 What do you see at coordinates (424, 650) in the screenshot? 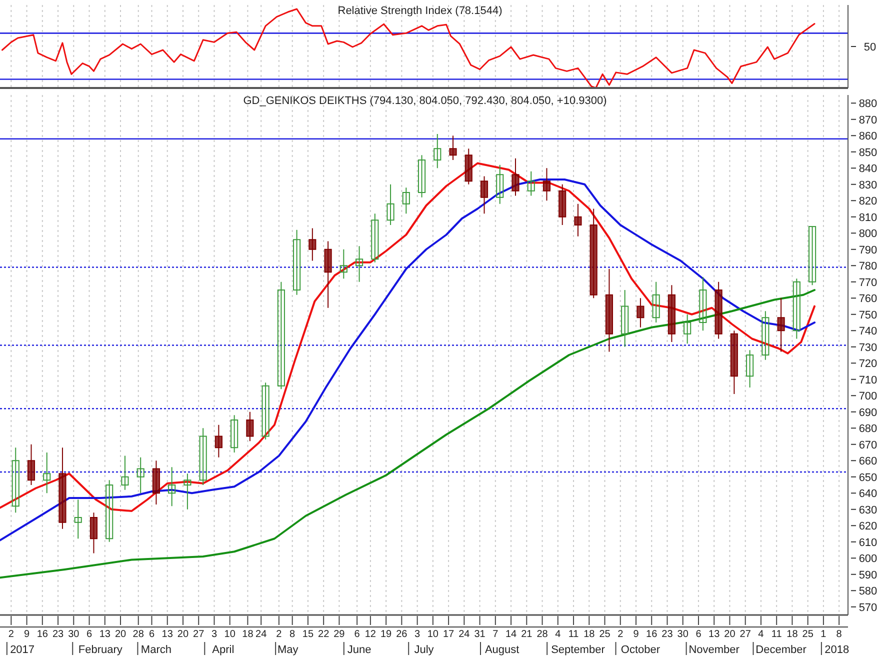
I see `x2-tick-label: July` at bounding box center [424, 650].